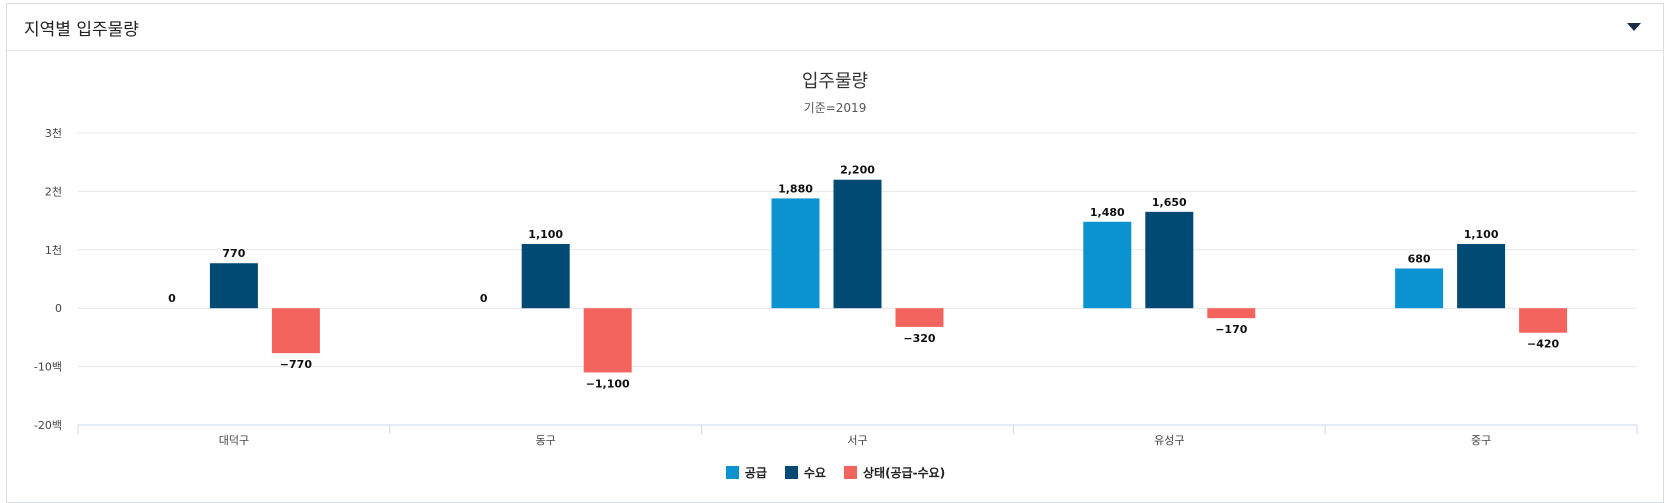 This screenshot has width=1671, height=503. Describe the element at coordinates (53, 133) in the screenshot. I see `y-tick-label: 3천` at that location.